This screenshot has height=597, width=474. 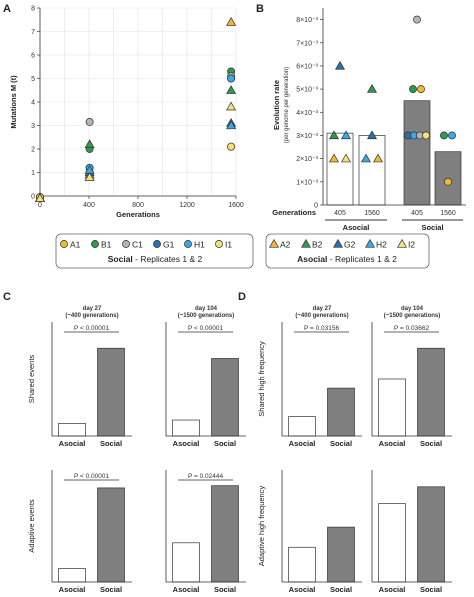 What do you see at coordinates (138, 214) in the screenshot?
I see `x-axis-title: Generations` at bounding box center [138, 214].